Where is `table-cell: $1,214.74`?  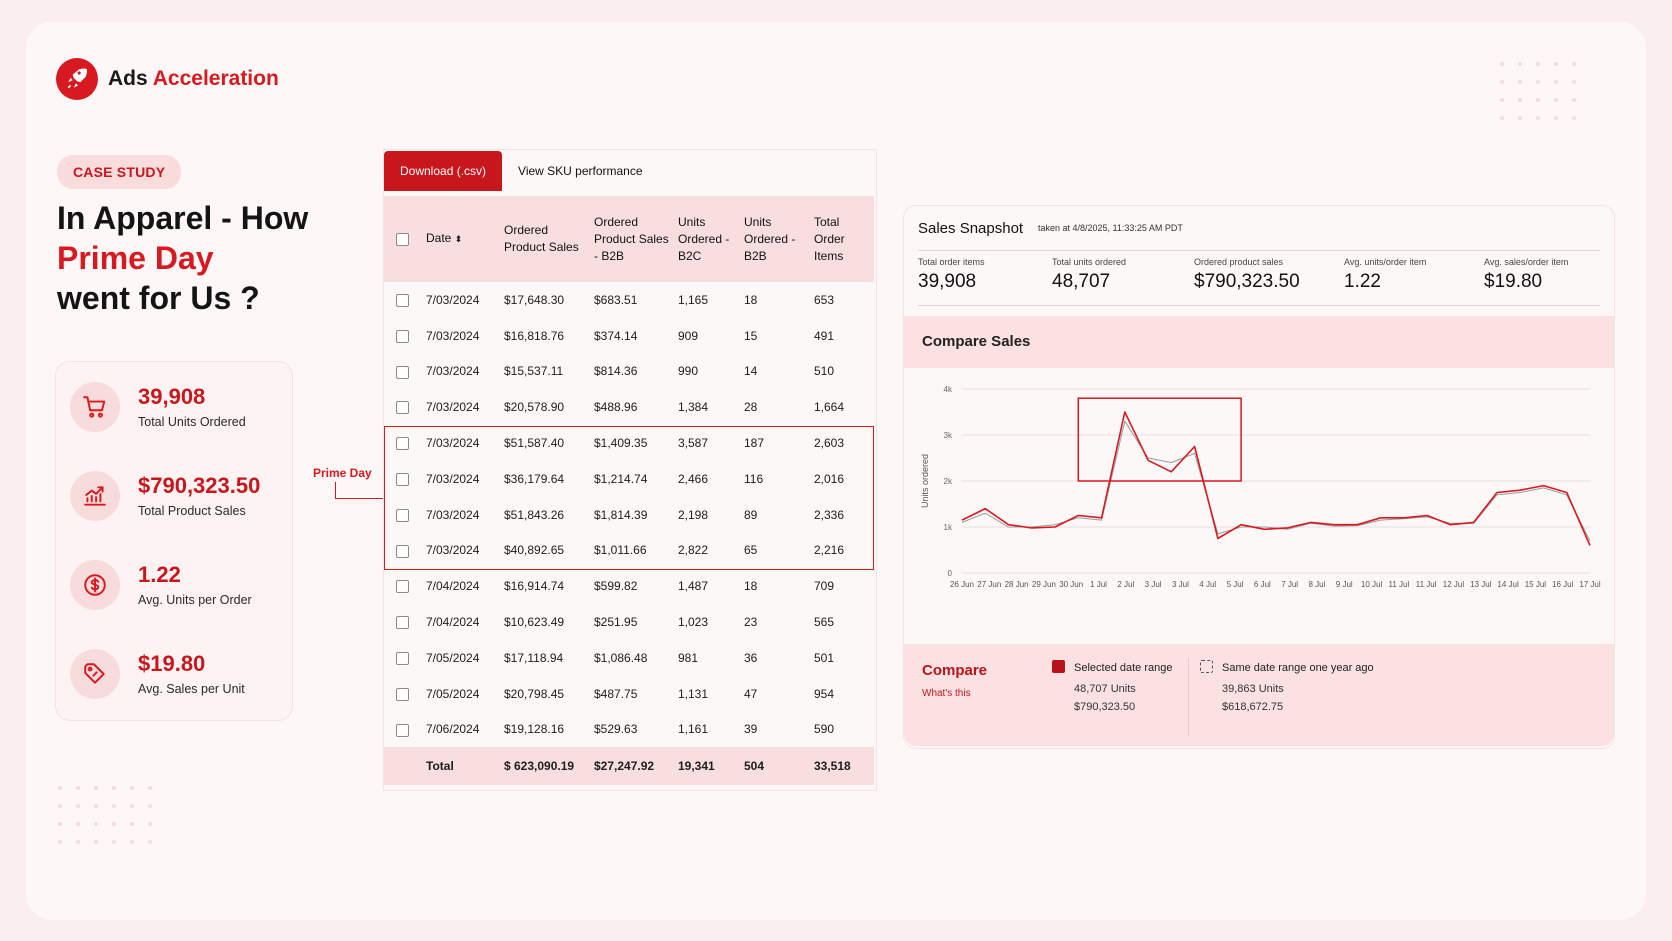
table-cell: $1,214.74 is located at coordinates (621, 478).